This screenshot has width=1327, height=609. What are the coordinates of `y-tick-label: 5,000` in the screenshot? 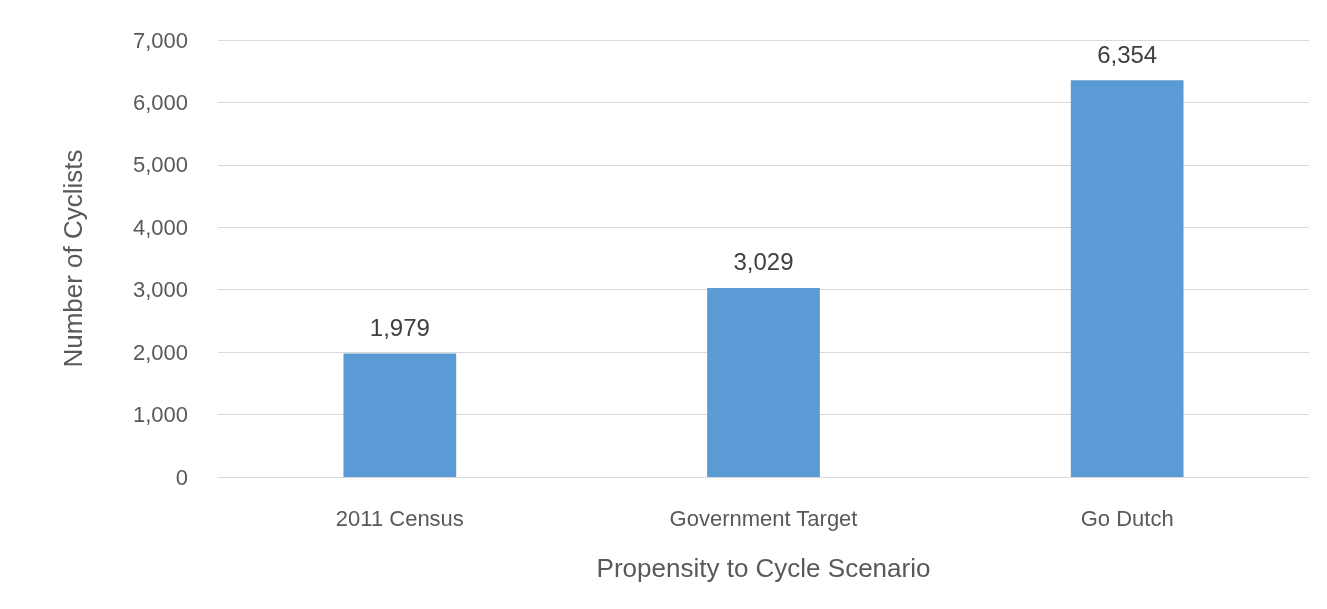 It's located at (160, 165).